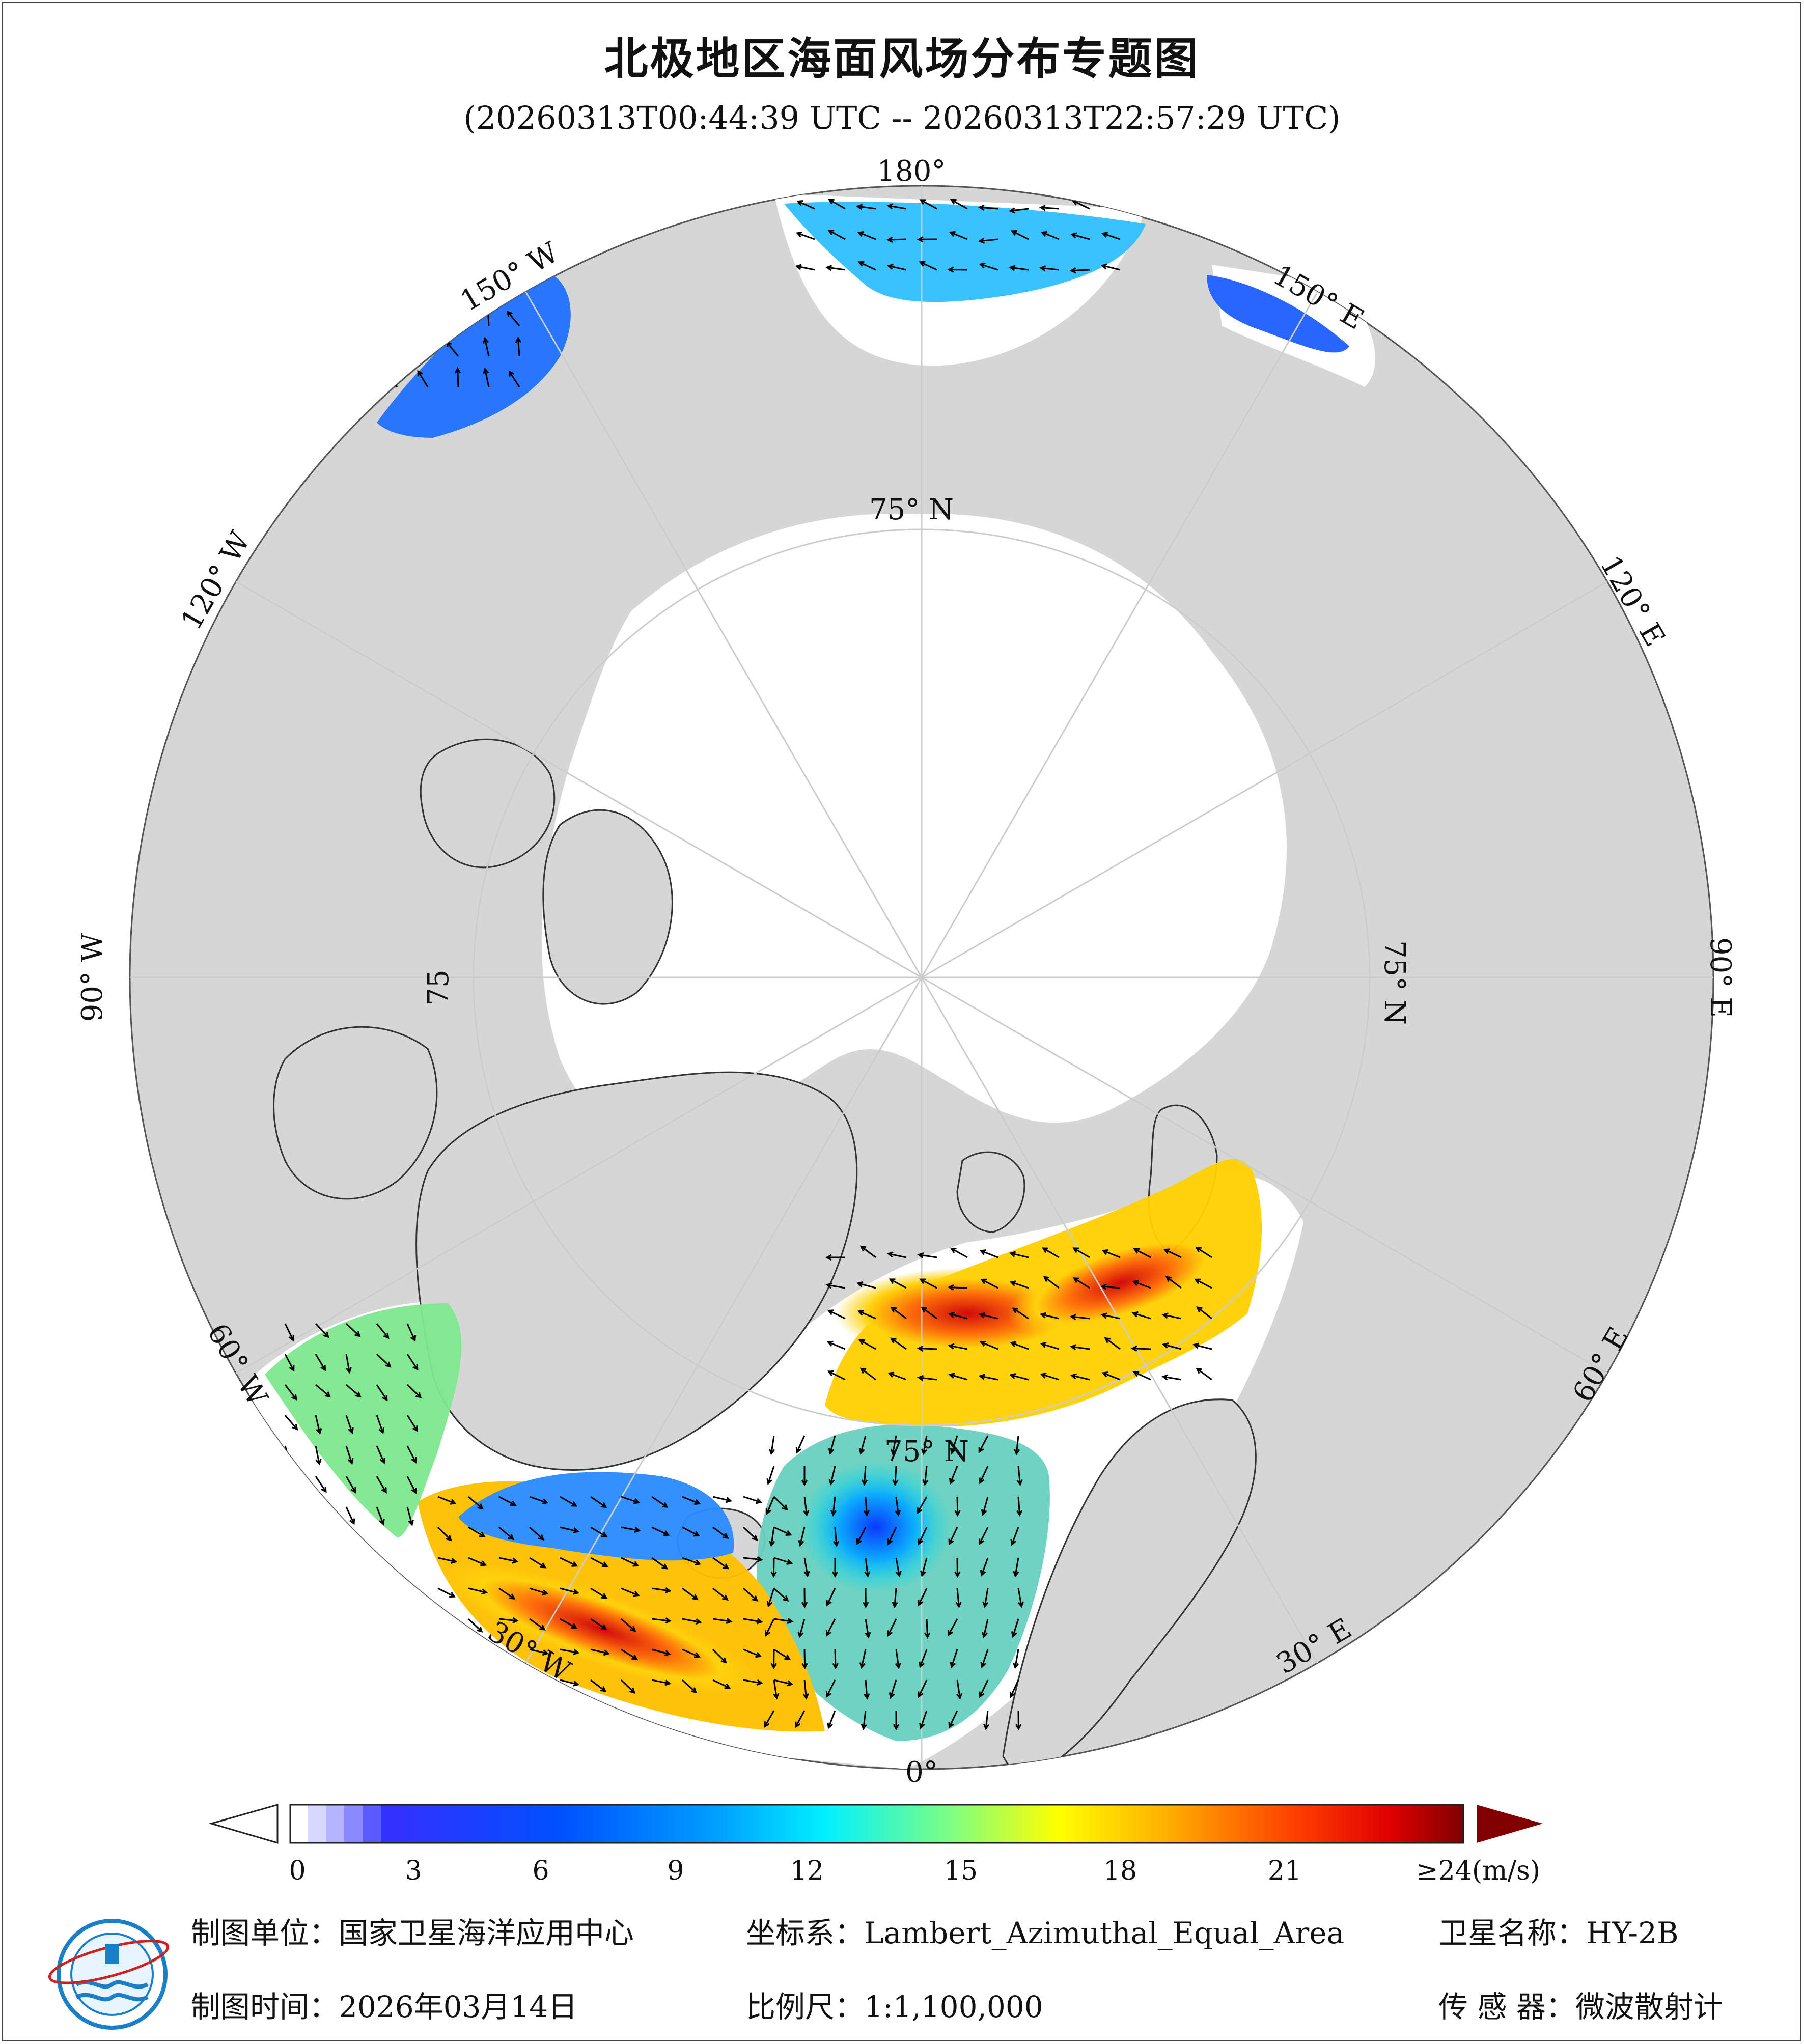  Describe the element at coordinates (911, 171) in the screenshot. I see `lon-label-180: 180°` at that location.